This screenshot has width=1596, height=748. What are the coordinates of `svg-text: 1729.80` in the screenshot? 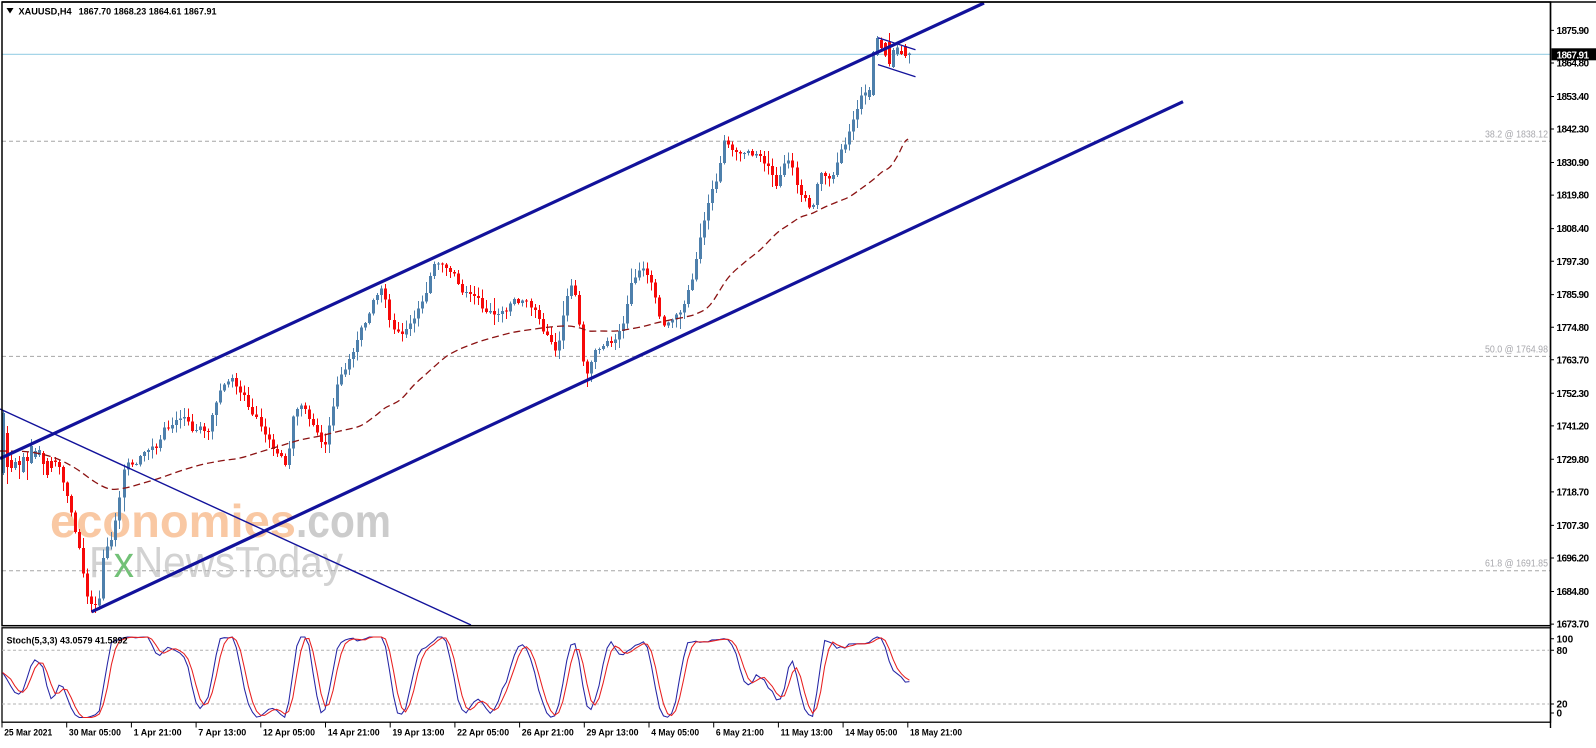 It's located at (1573, 460).